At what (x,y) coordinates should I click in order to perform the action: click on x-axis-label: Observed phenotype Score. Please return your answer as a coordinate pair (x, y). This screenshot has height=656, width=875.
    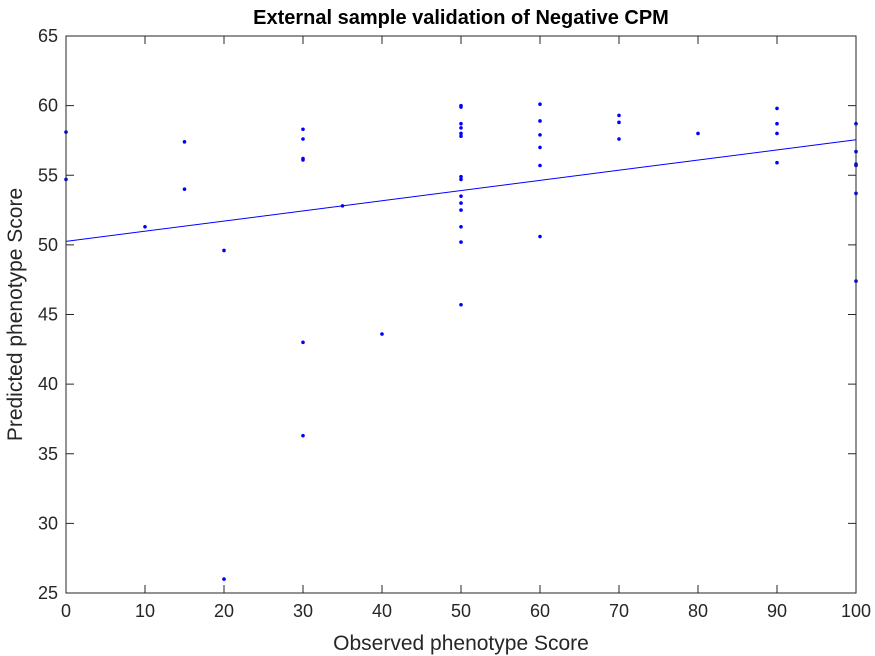
    Looking at the image, I should click on (461, 643).